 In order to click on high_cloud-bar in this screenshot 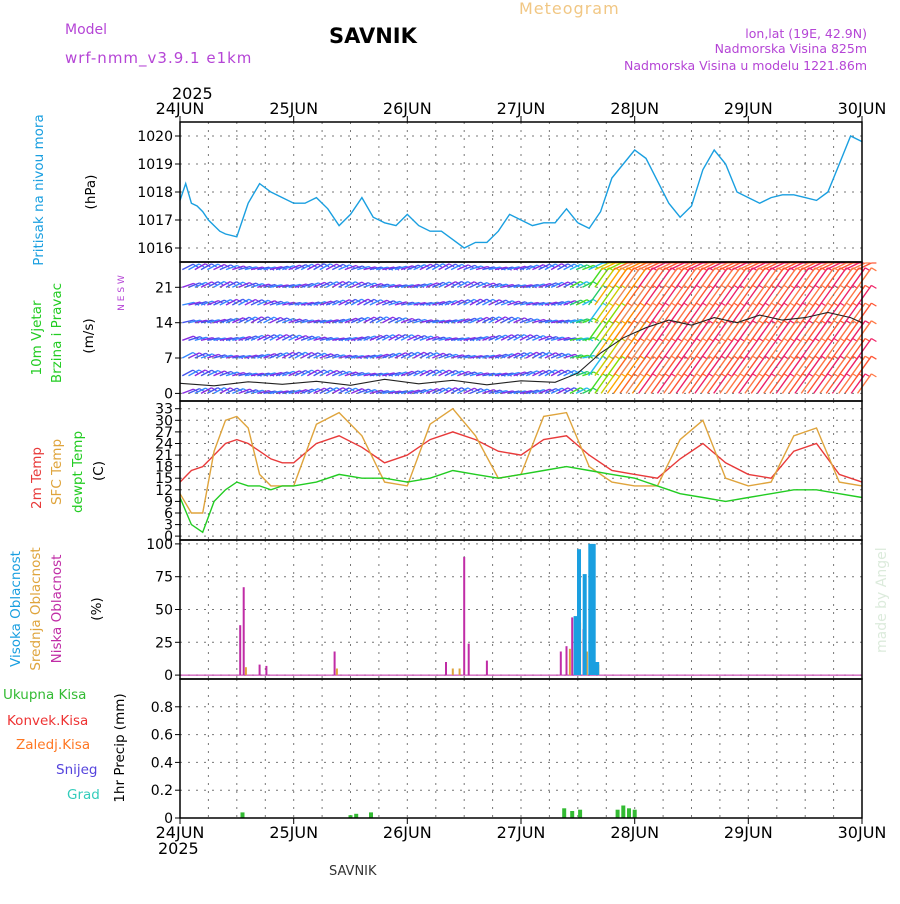, I will do `click(575, 646)`.